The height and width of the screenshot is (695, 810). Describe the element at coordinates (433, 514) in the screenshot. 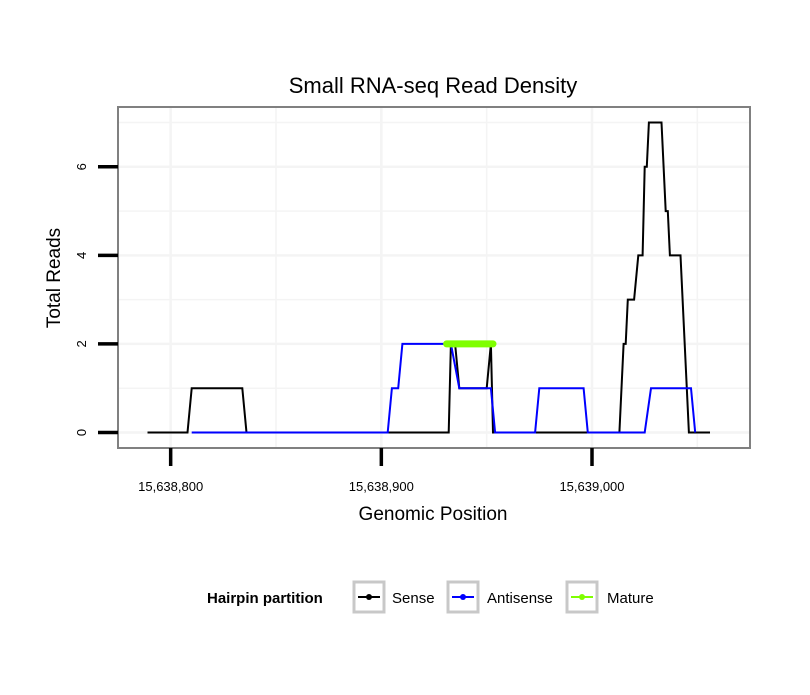

I see `x-axis-title: Genomic Position` at that location.